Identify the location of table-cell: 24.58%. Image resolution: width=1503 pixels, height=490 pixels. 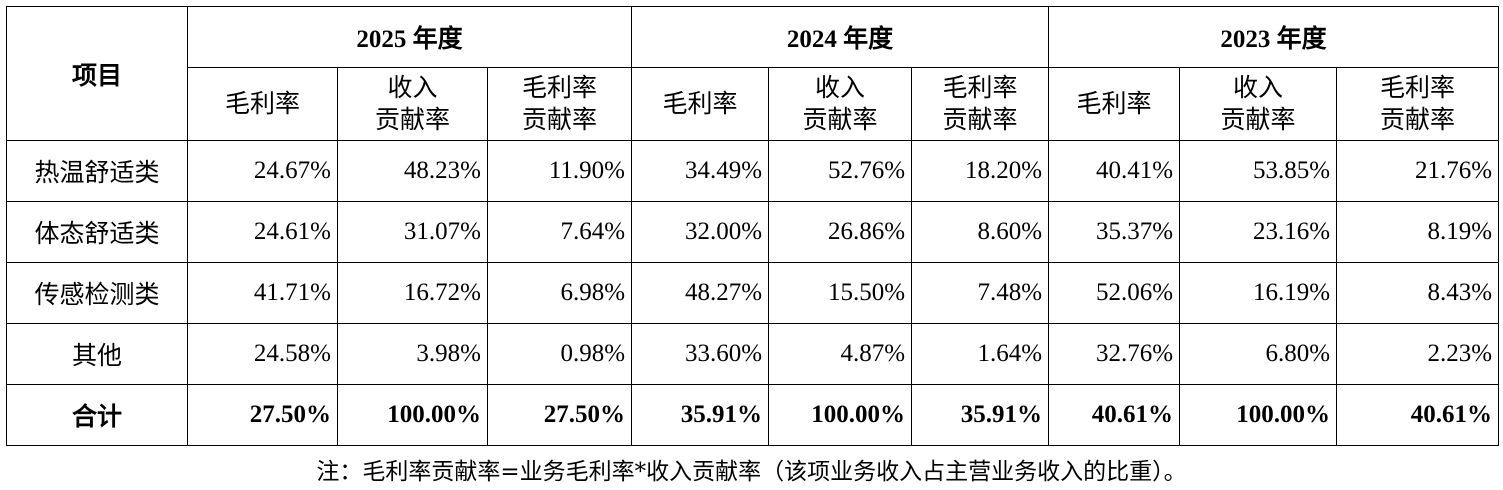
(262, 354).